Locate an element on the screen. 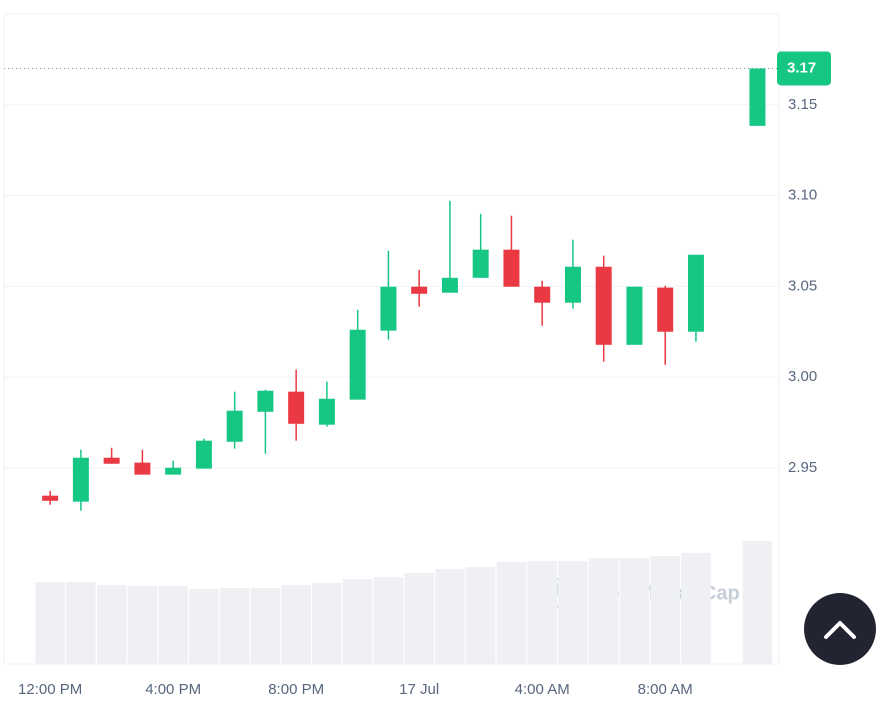 The height and width of the screenshot is (707, 876). scroll-top-button is located at coordinates (840, 629).